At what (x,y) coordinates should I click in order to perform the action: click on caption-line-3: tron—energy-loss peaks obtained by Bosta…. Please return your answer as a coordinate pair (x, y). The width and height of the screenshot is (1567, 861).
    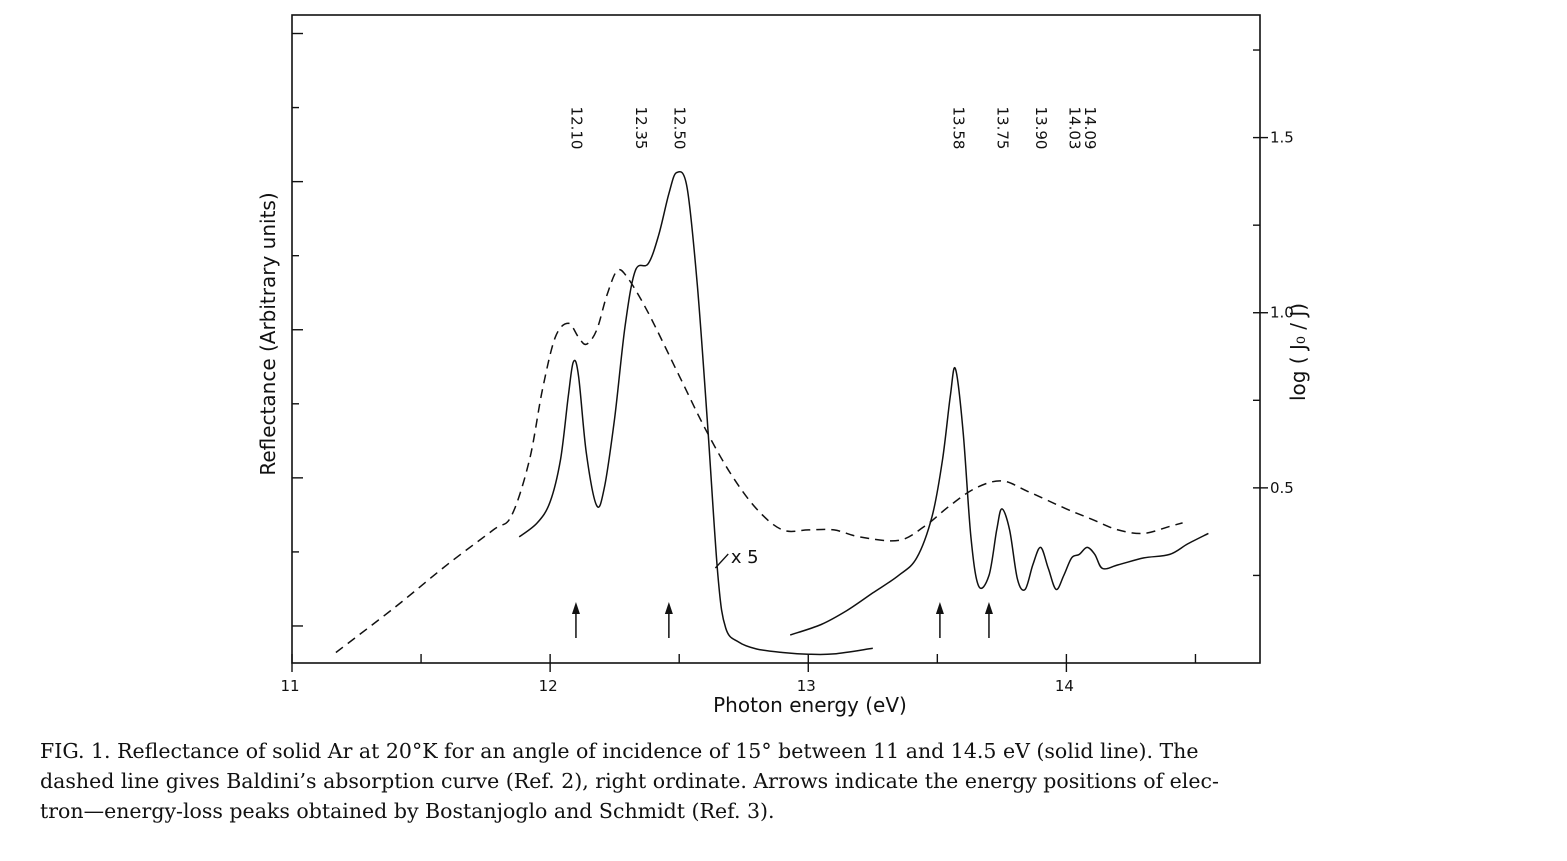
    Looking at the image, I should click on (407, 811).